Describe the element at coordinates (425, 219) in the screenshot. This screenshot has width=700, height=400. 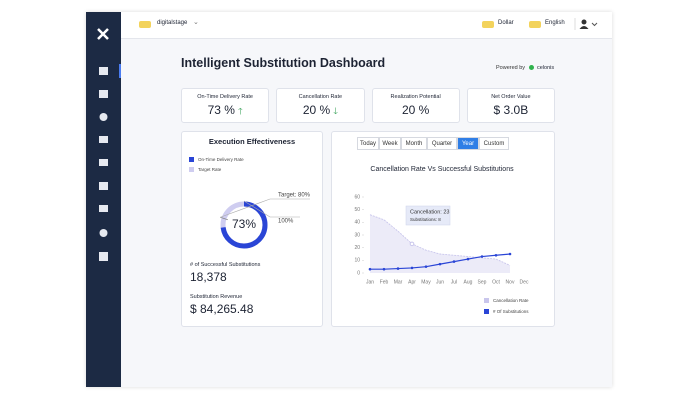
I see `tooltip-text: Substitutions: 8` at that location.